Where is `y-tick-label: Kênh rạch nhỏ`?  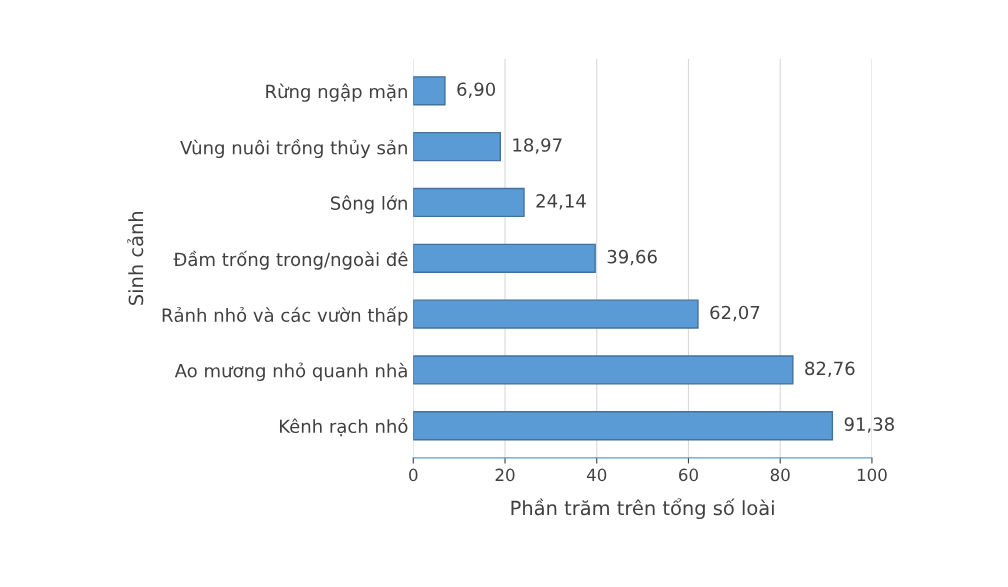
y-tick-label: Kênh rạch nhỏ is located at coordinates (343, 427).